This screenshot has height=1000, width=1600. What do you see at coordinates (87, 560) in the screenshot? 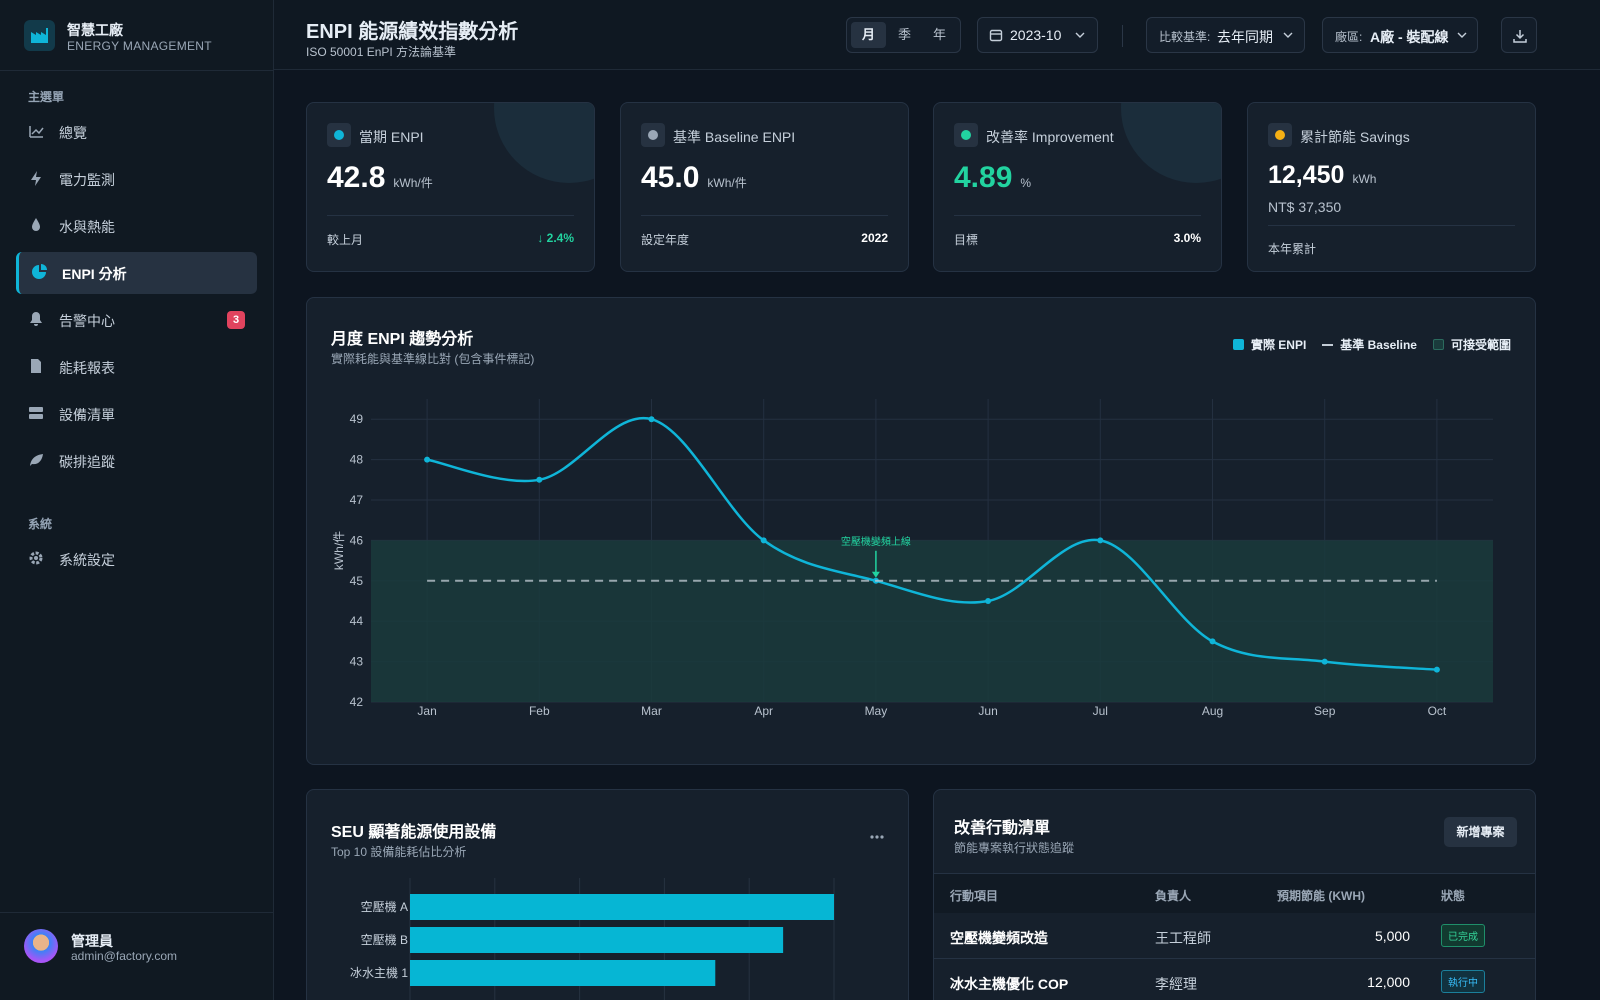
I see `menu-label: 系統設定` at bounding box center [87, 560].